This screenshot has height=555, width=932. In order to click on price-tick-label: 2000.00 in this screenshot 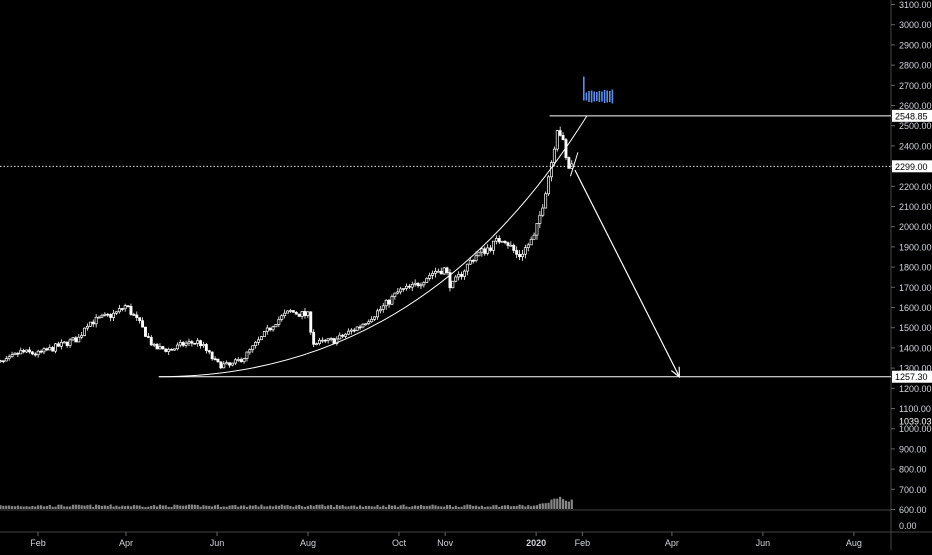, I will do `click(915, 227)`.